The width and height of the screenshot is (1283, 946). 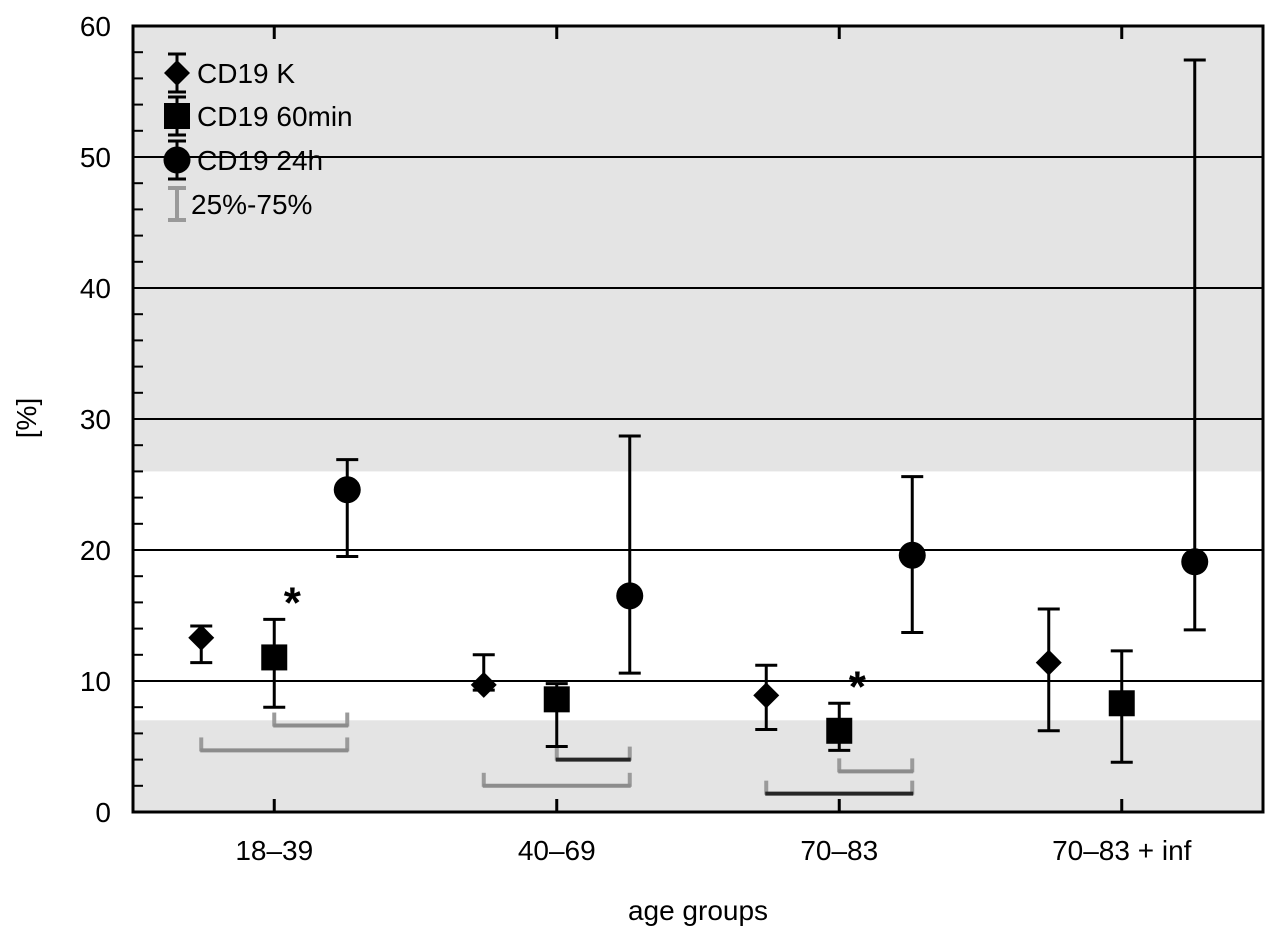 What do you see at coordinates (26, 418) in the screenshot?
I see `y-axis-title: [%]` at bounding box center [26, 418].